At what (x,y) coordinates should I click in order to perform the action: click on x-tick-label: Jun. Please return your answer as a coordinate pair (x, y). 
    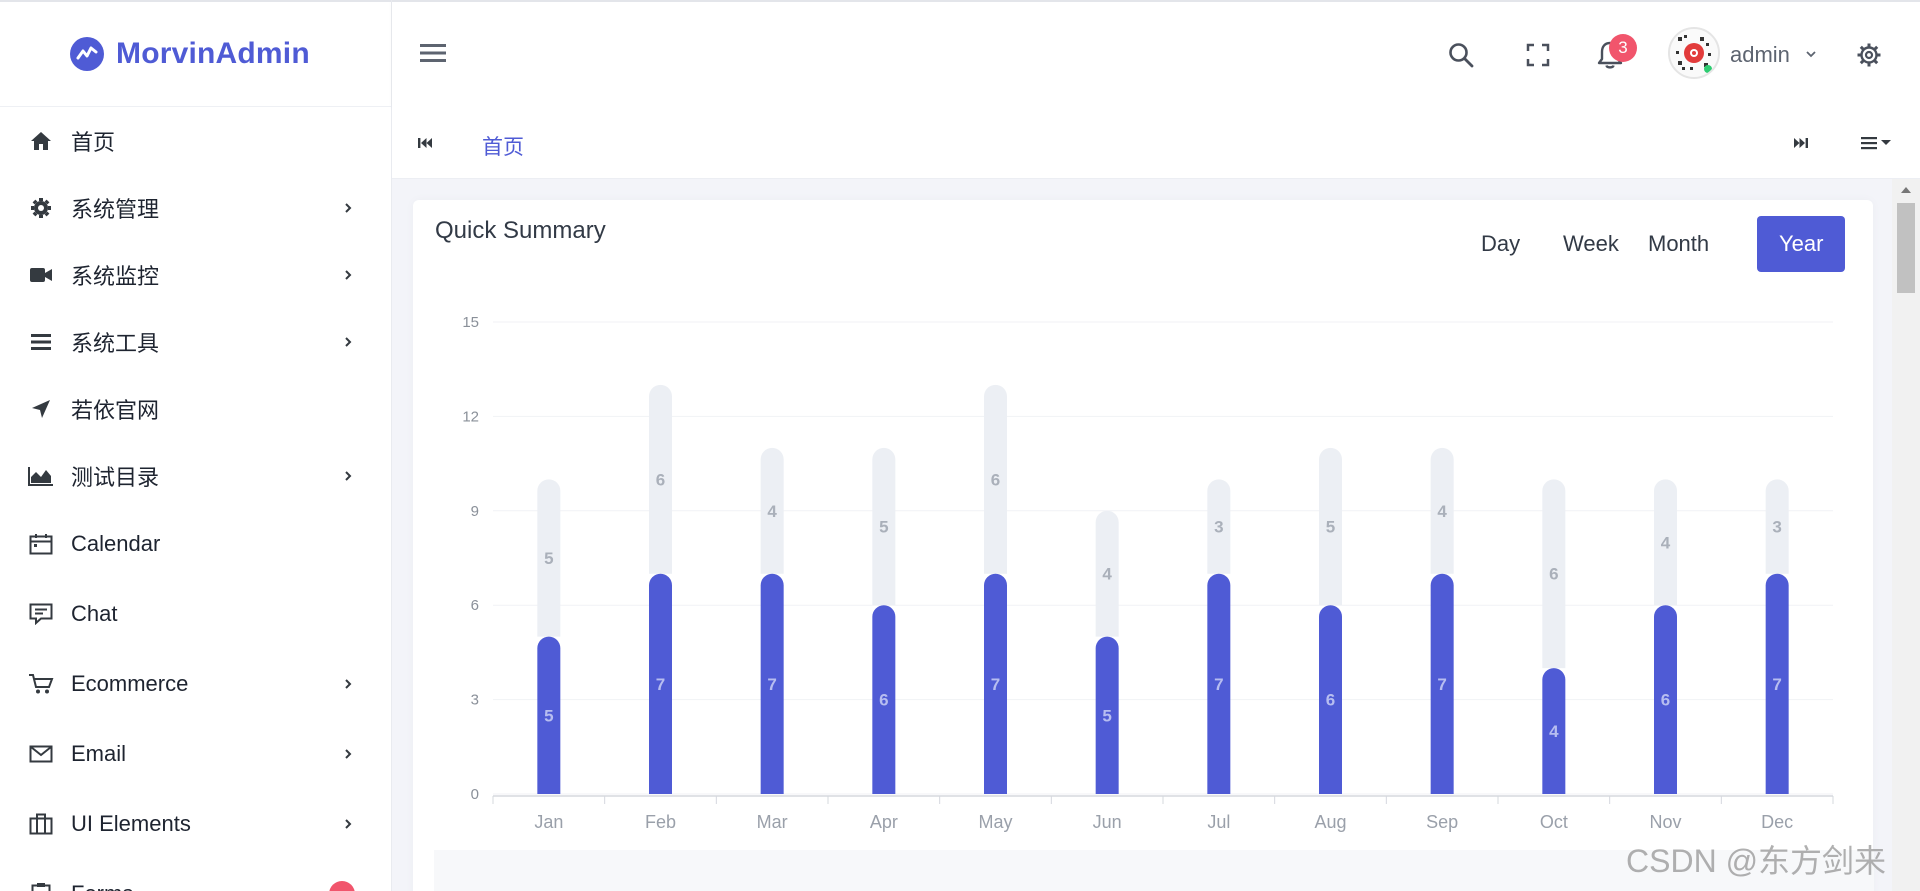
    Looking at the image, I should click on (1107, 822).